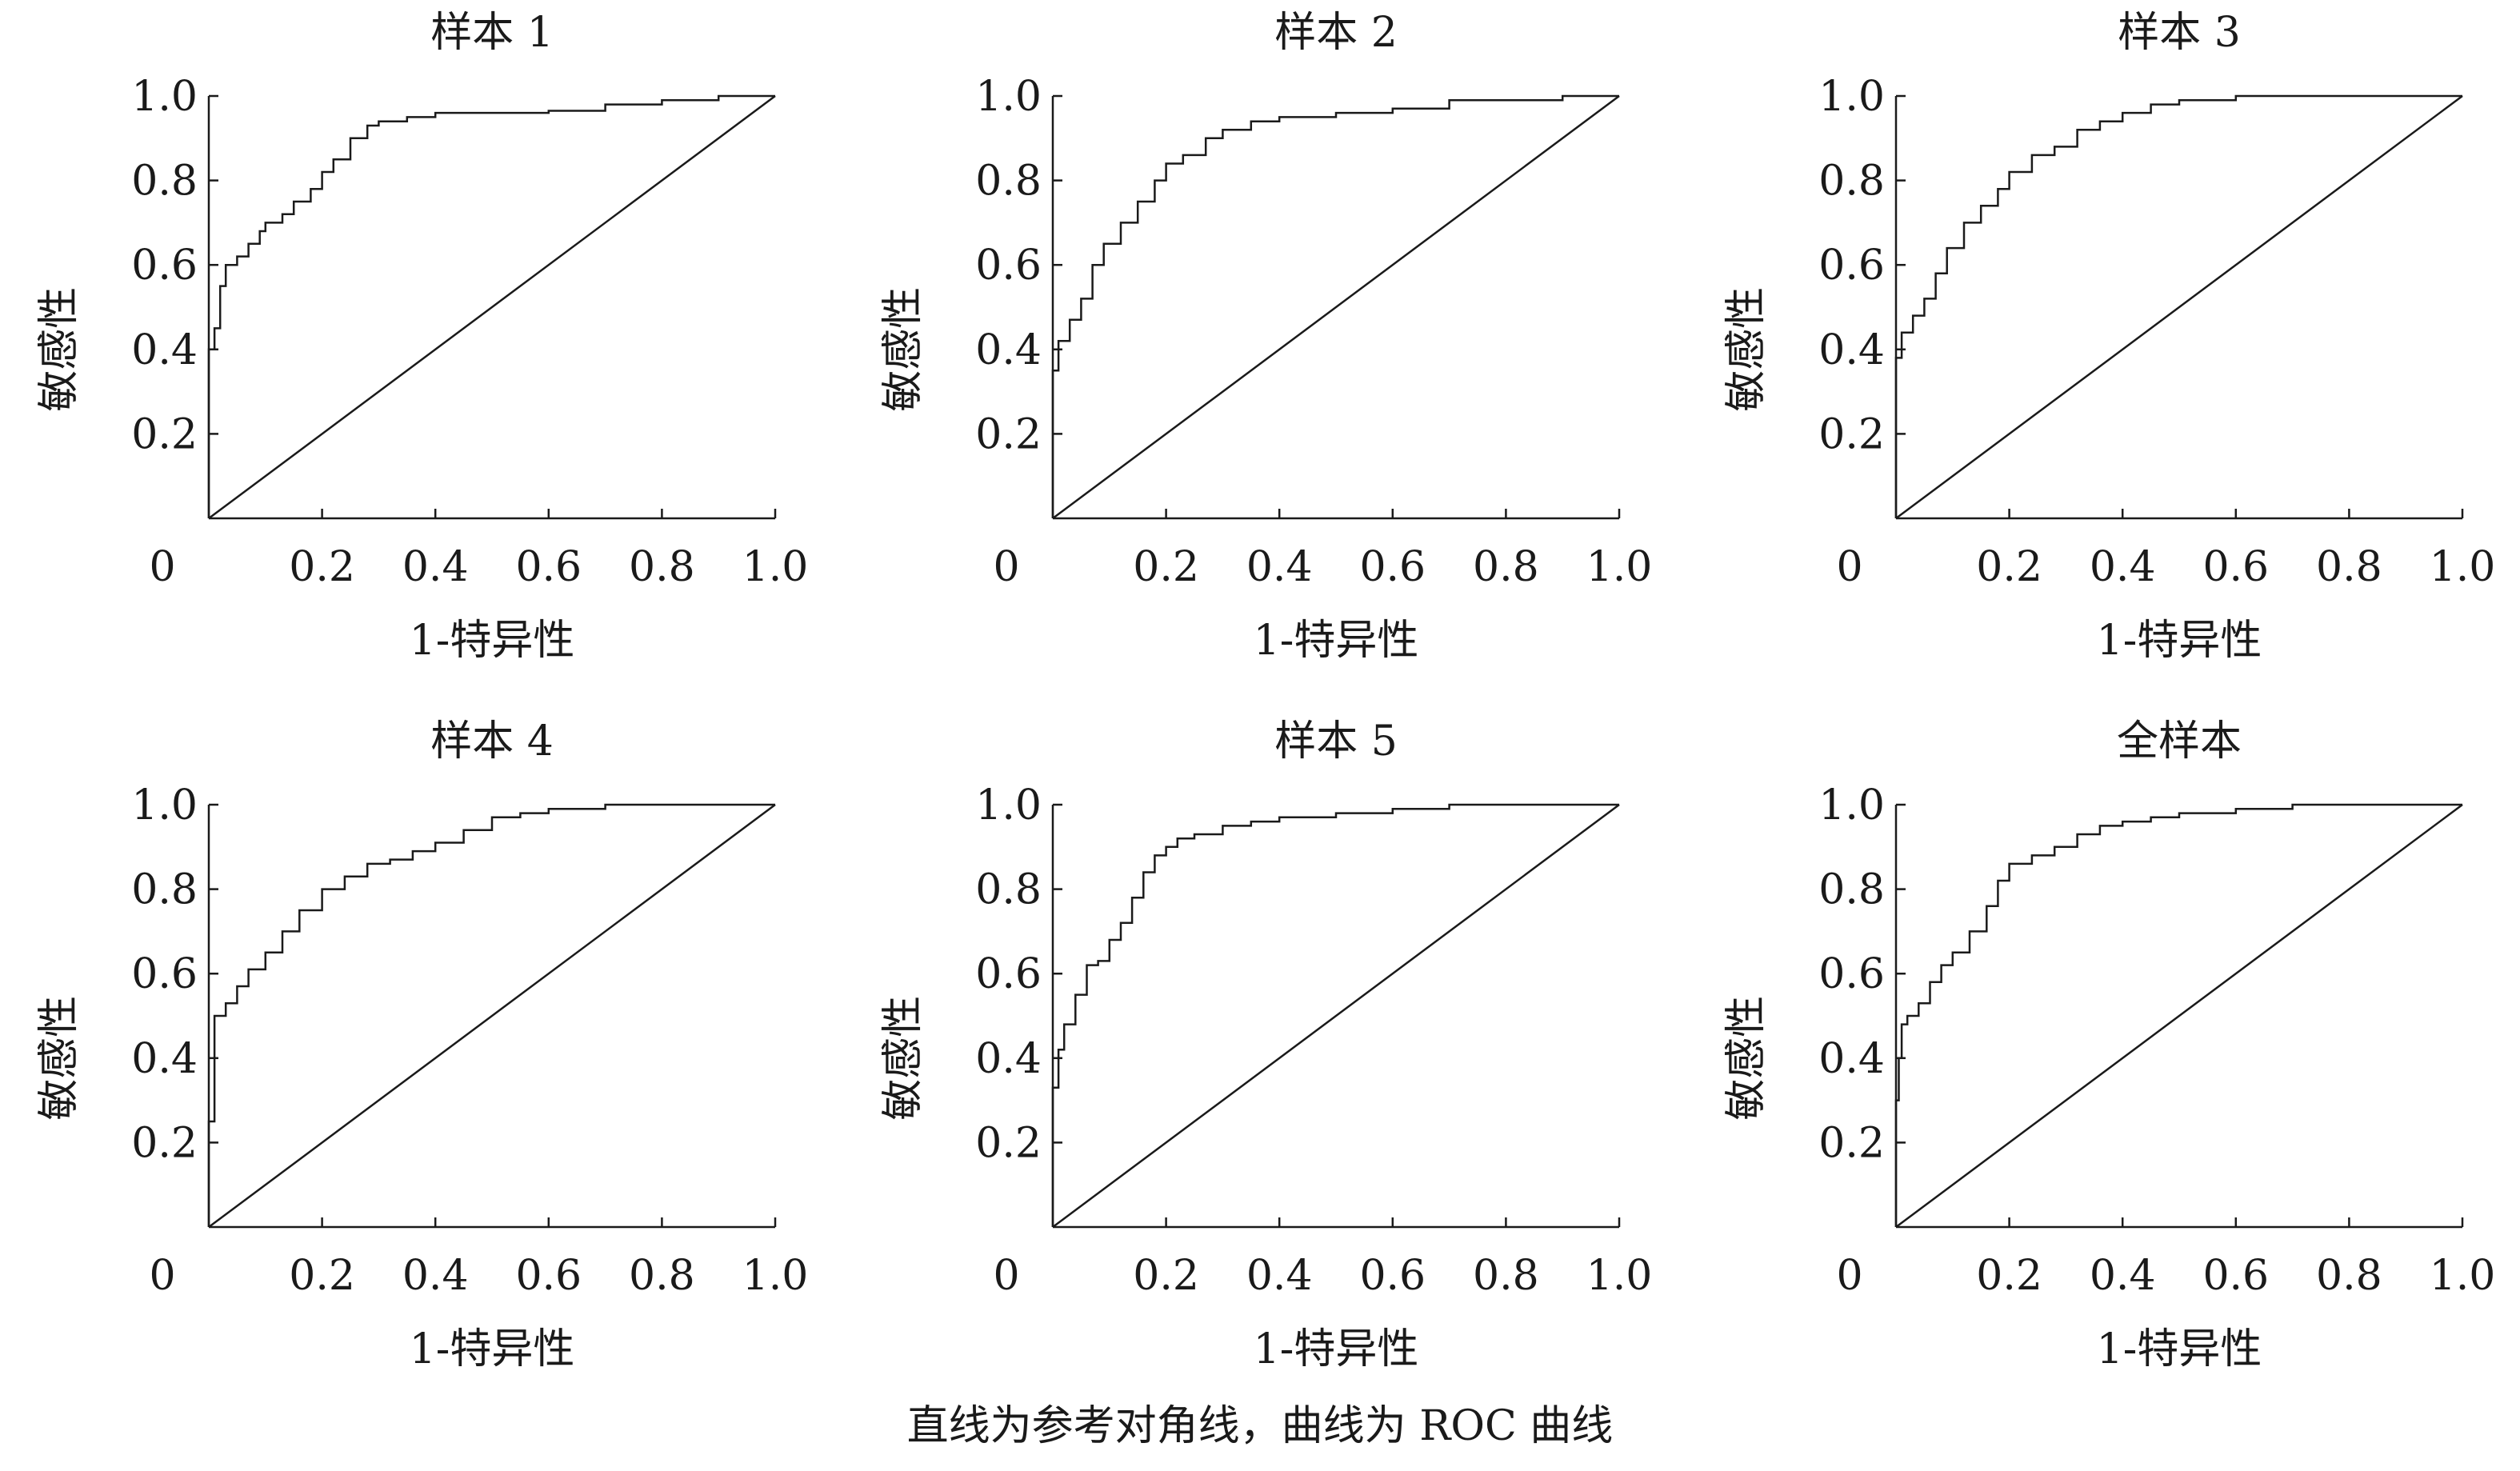 The height and width of the screenshot is (1471, 2520). What do you see at coordinates (2179, 33) in the screenshot?
I see `panel-title: 样本 3` at bounding box center [2179, 33].